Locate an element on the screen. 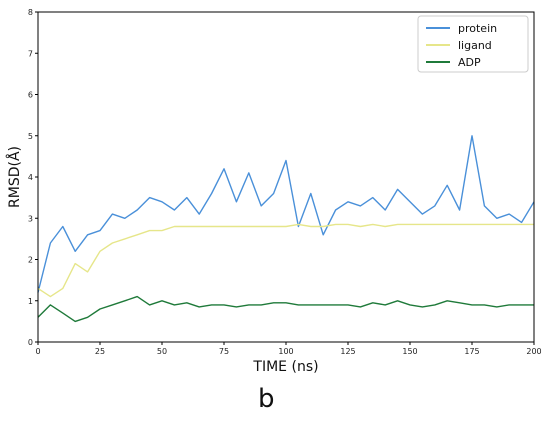 The image size is (550, 426). legend: protein ligand ADP is located at coordinates (473, 44).